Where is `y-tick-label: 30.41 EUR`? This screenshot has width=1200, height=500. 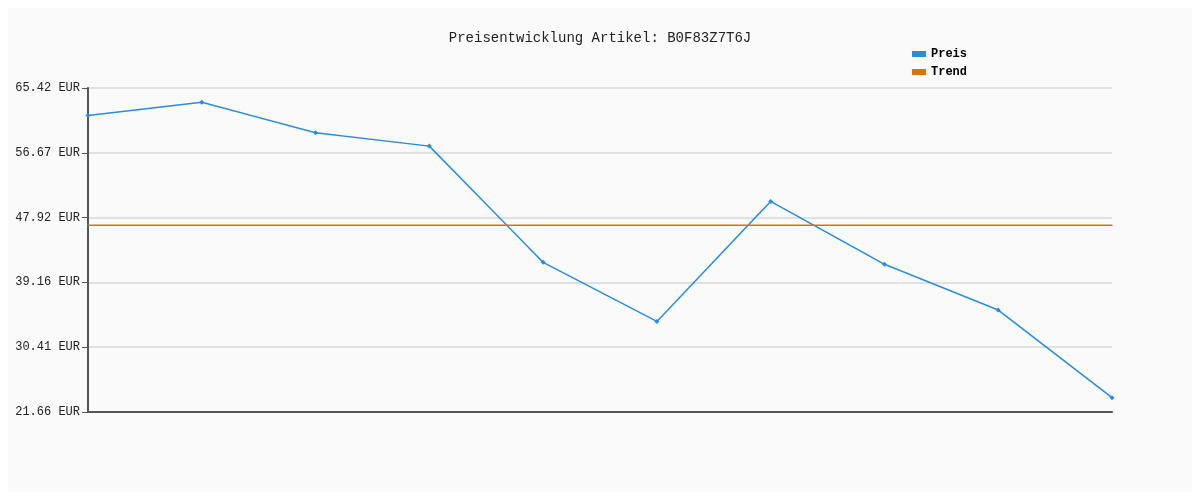
y-tick-label: 30.41 EUR is located at coordinates (47, 347).